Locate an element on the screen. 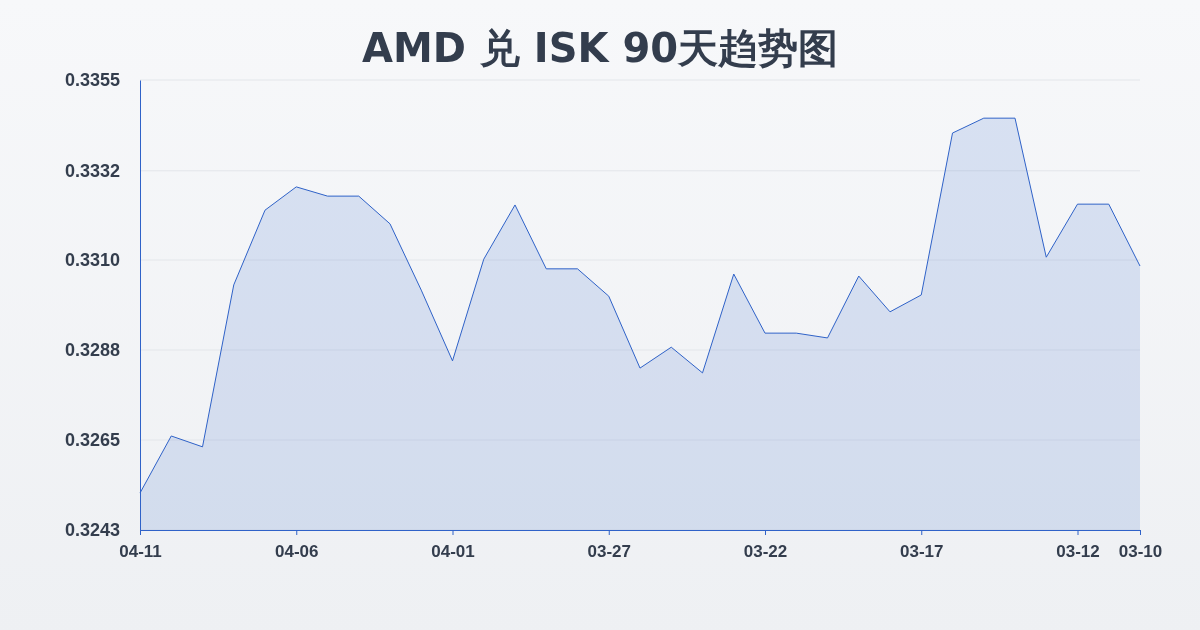 The height and width of the screenshot is (630, 1200). x-tick-label: 04-11 is located at coordinates (140, 551).